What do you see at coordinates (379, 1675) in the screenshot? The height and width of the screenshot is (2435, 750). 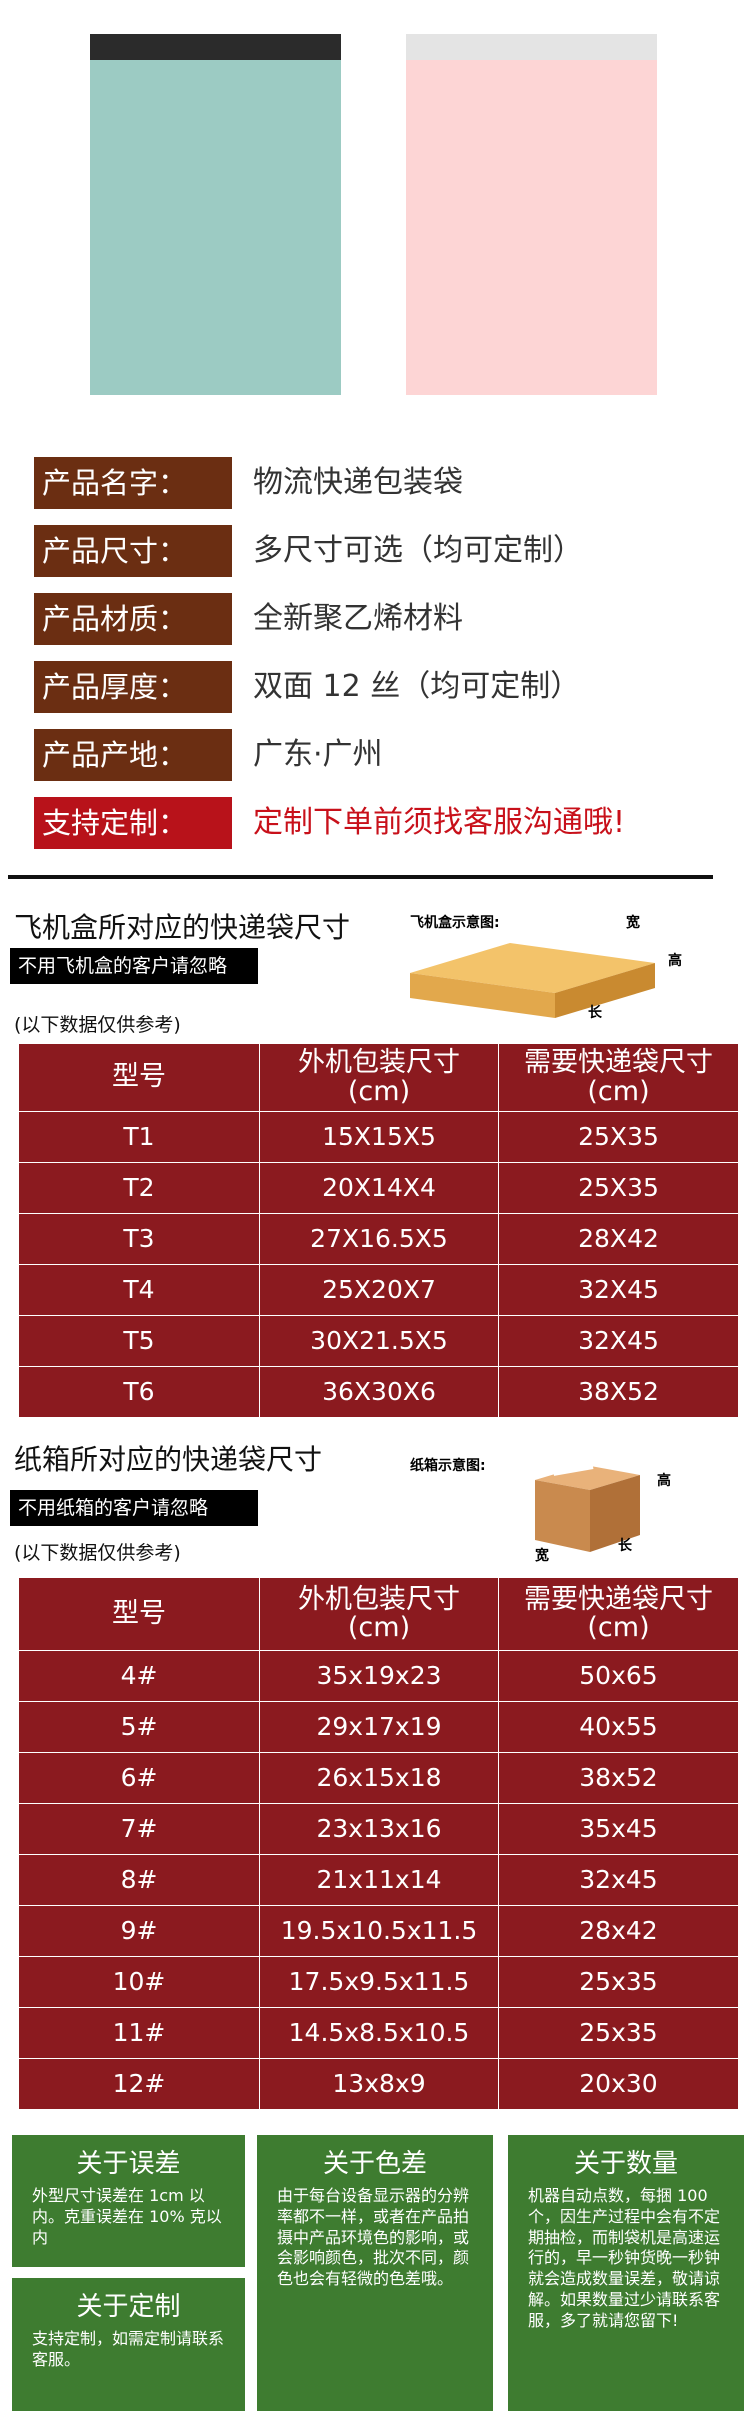 I see `cell-text: 35x19x23` at bounding box center [379, 1675].